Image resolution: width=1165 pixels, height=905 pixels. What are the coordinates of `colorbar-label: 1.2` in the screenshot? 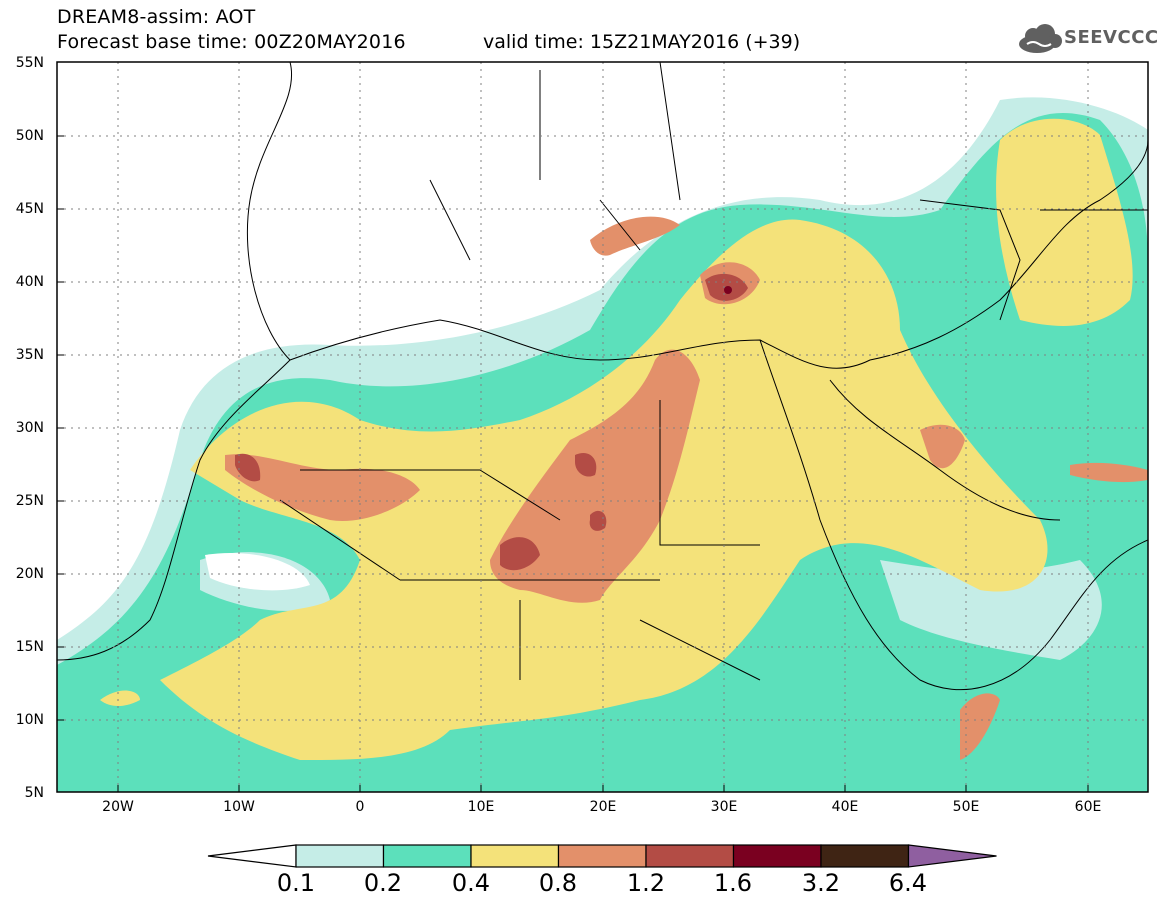 It's located at (646, 883).